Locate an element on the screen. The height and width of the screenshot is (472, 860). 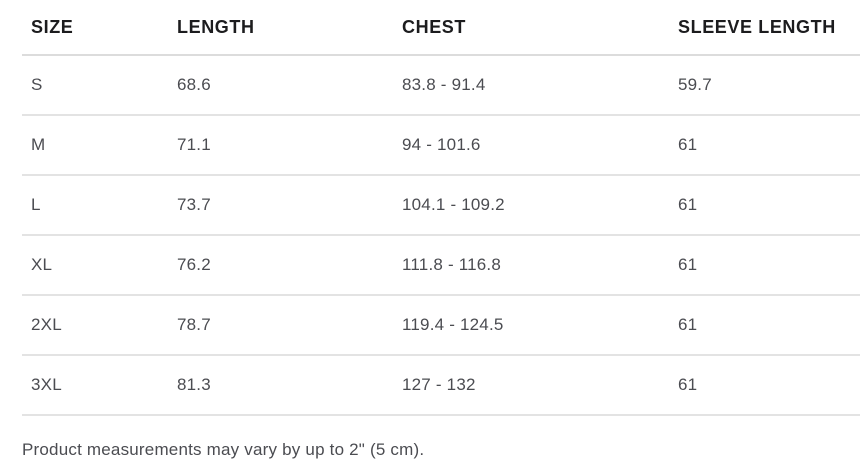
table-row: L 73.7 104.1 - 109.2 61 is located at coordinates (441, 205).